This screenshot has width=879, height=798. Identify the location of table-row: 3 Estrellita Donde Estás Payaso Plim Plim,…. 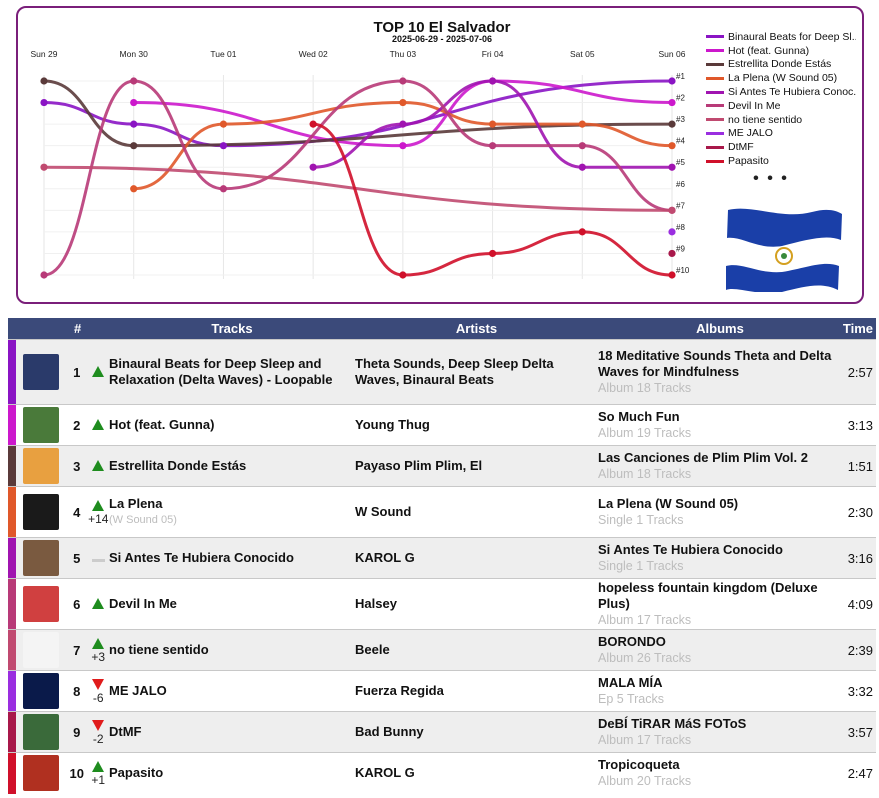
(442, 466).